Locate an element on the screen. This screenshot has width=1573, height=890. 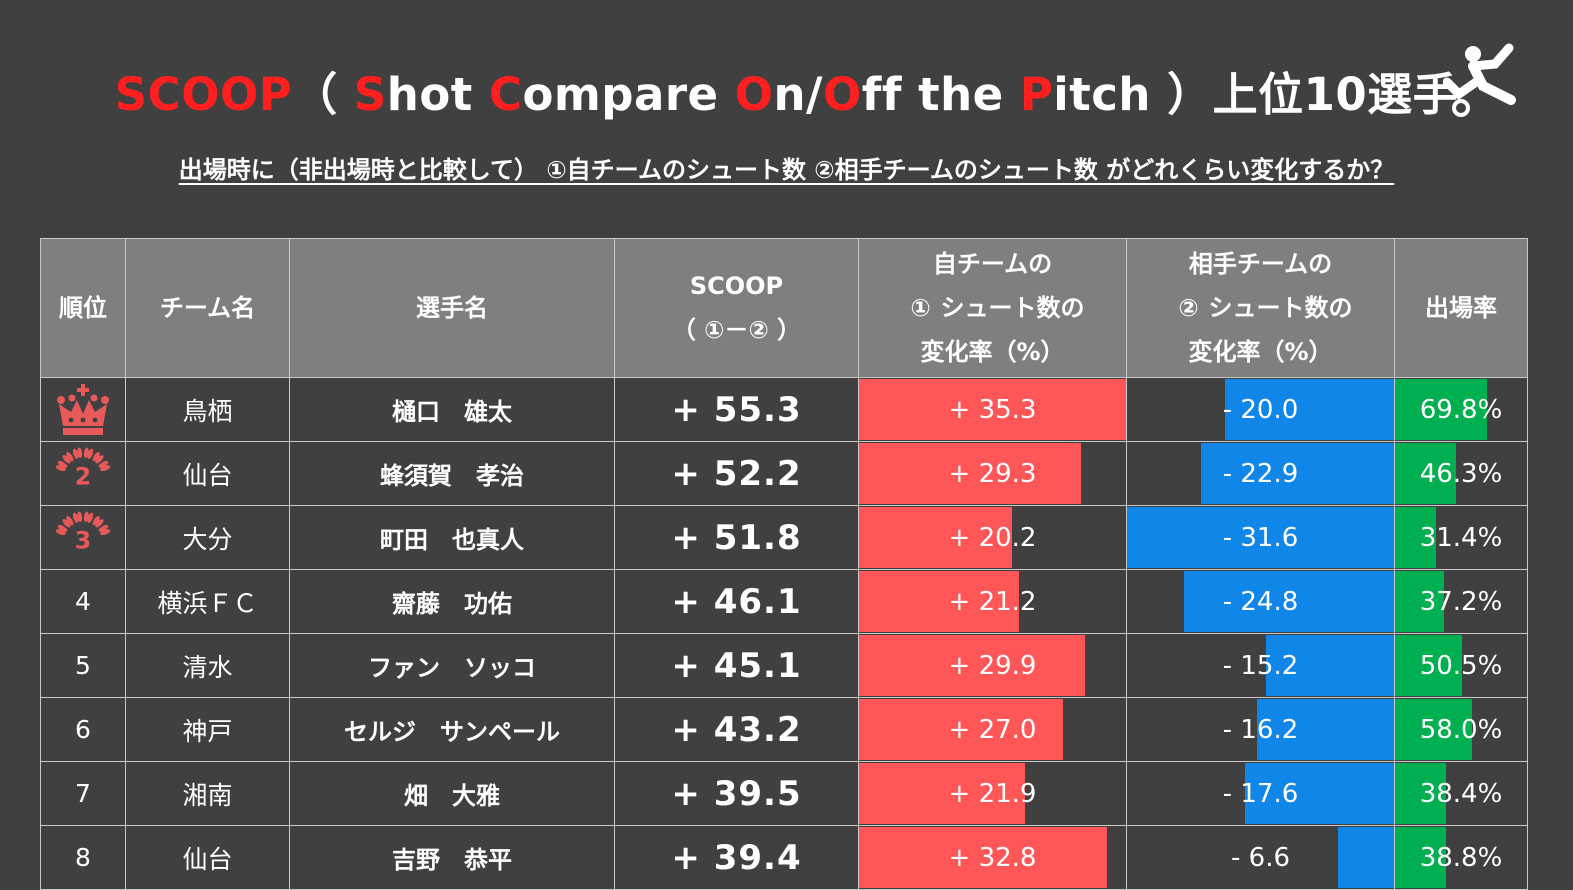
team-cell: 清水 is located at coordinates (207, 665).